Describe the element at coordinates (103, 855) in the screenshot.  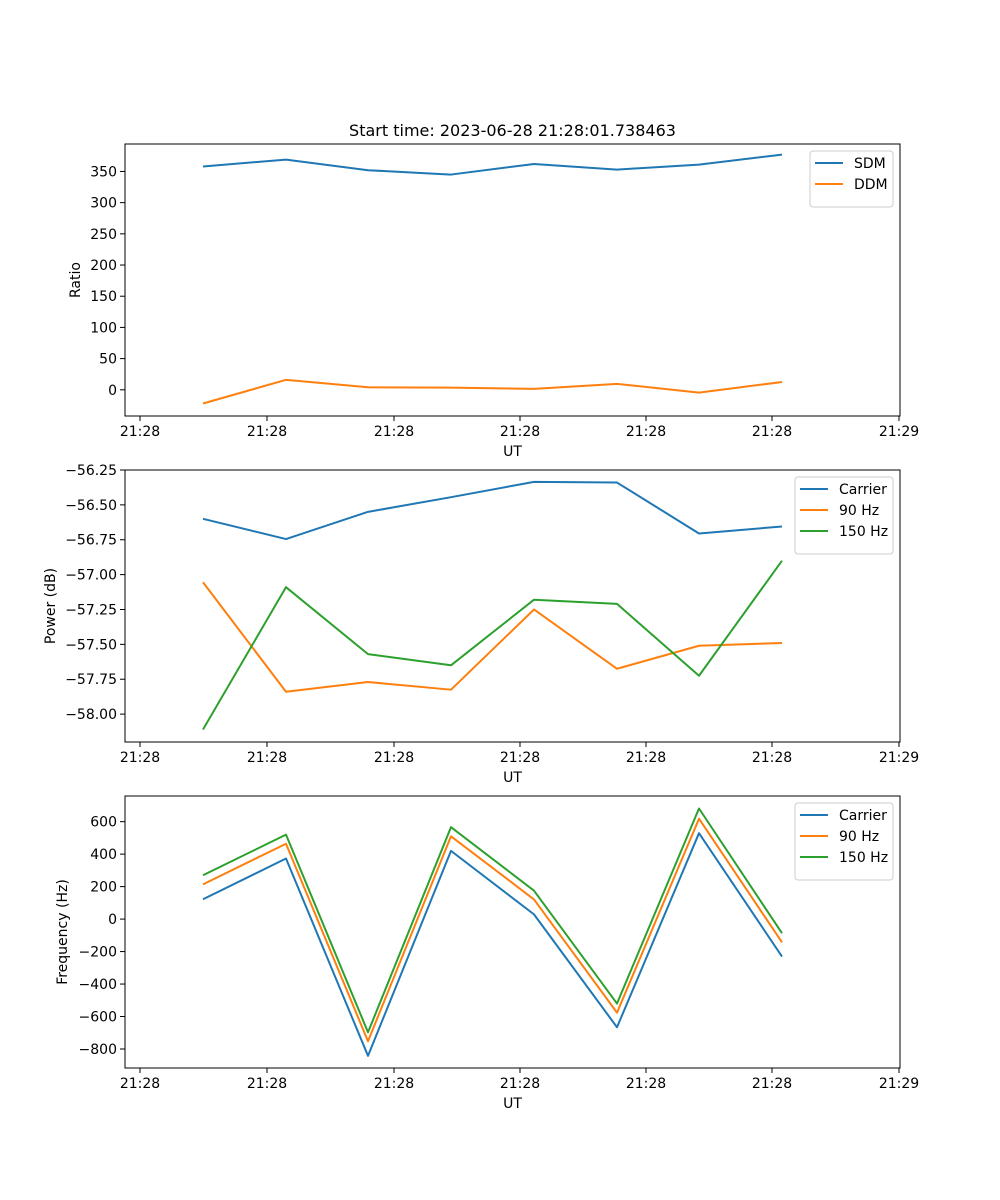
I see `y-tick-label: 400` at that location.